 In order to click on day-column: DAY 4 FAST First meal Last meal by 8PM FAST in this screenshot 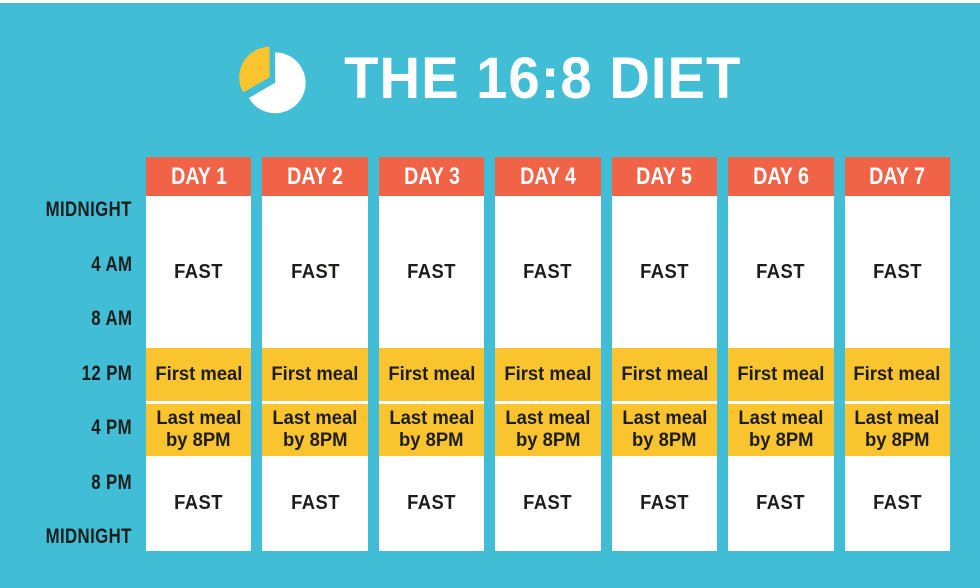, I will do `click(548, 354)`.